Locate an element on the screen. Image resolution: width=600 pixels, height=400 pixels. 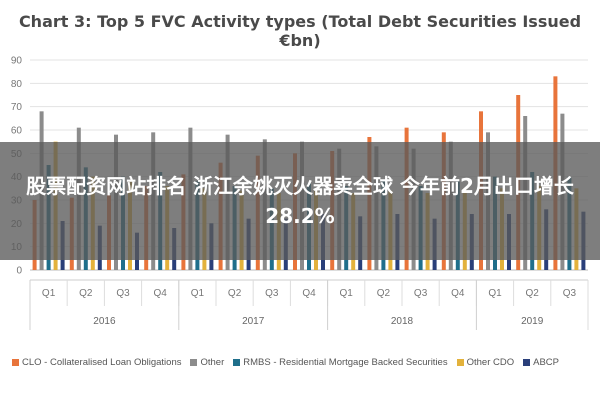
legend-label: CLO - Collateralised Loan Obligations is located at coordinates (102, 362).